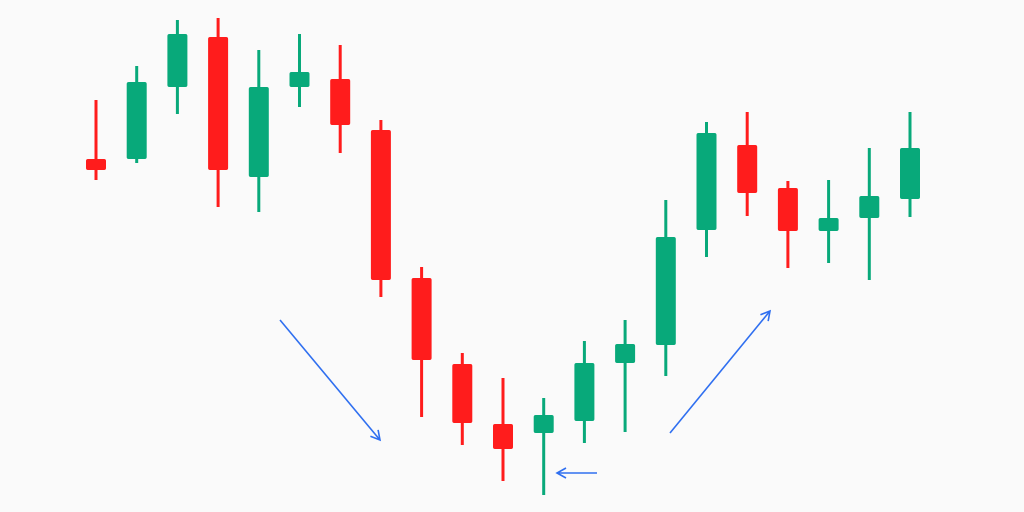  What do you see at coordinates (720, 371) in the screenshot?
I see `arrow-up-right-icon` at bounding box center [720, 371].